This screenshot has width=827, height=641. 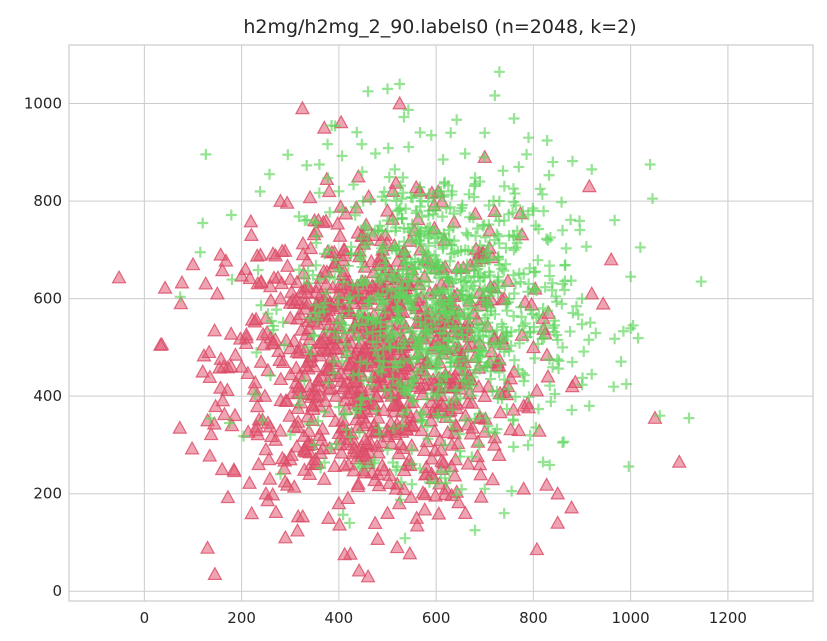 What do you see at coordinates (728, 618) in the screenshot?
I see `x-tick-label: 1200` at bounding box center [728, 618].